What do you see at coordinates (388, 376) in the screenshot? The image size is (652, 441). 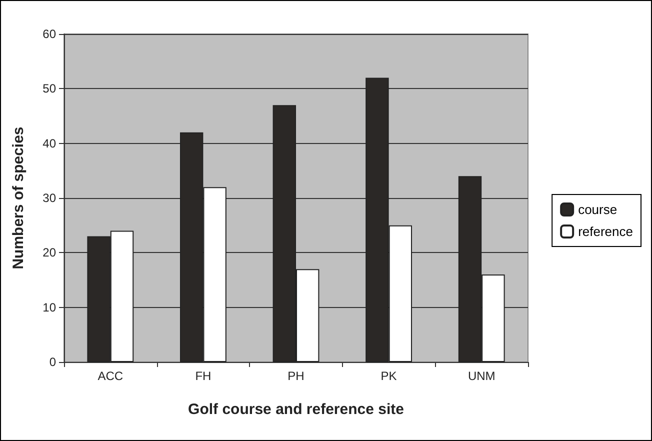 I see `x-tick-label: PK` at bounding box center [388, 376].